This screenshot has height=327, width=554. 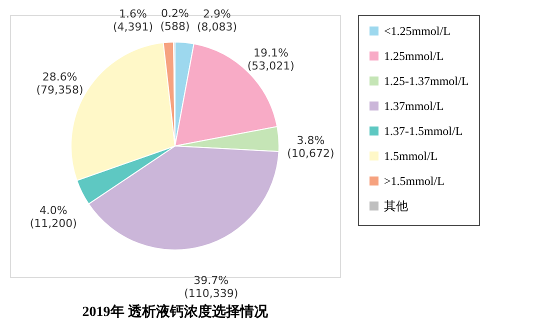 What do you see at coordinates (133, 20) in the screenshot?
I see `data-label: 1.6% (4,391)` at bounding box center [133, 20].